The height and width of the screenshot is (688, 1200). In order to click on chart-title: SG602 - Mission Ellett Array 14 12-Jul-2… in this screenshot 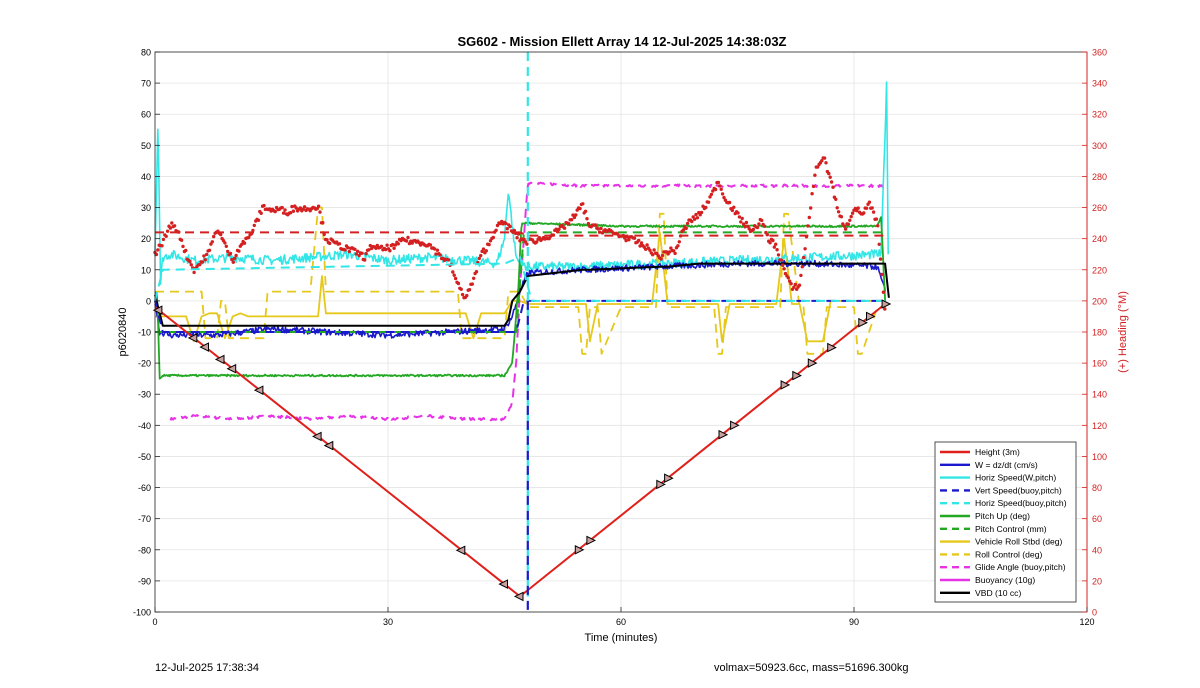, I will do `click(621, 41)`.